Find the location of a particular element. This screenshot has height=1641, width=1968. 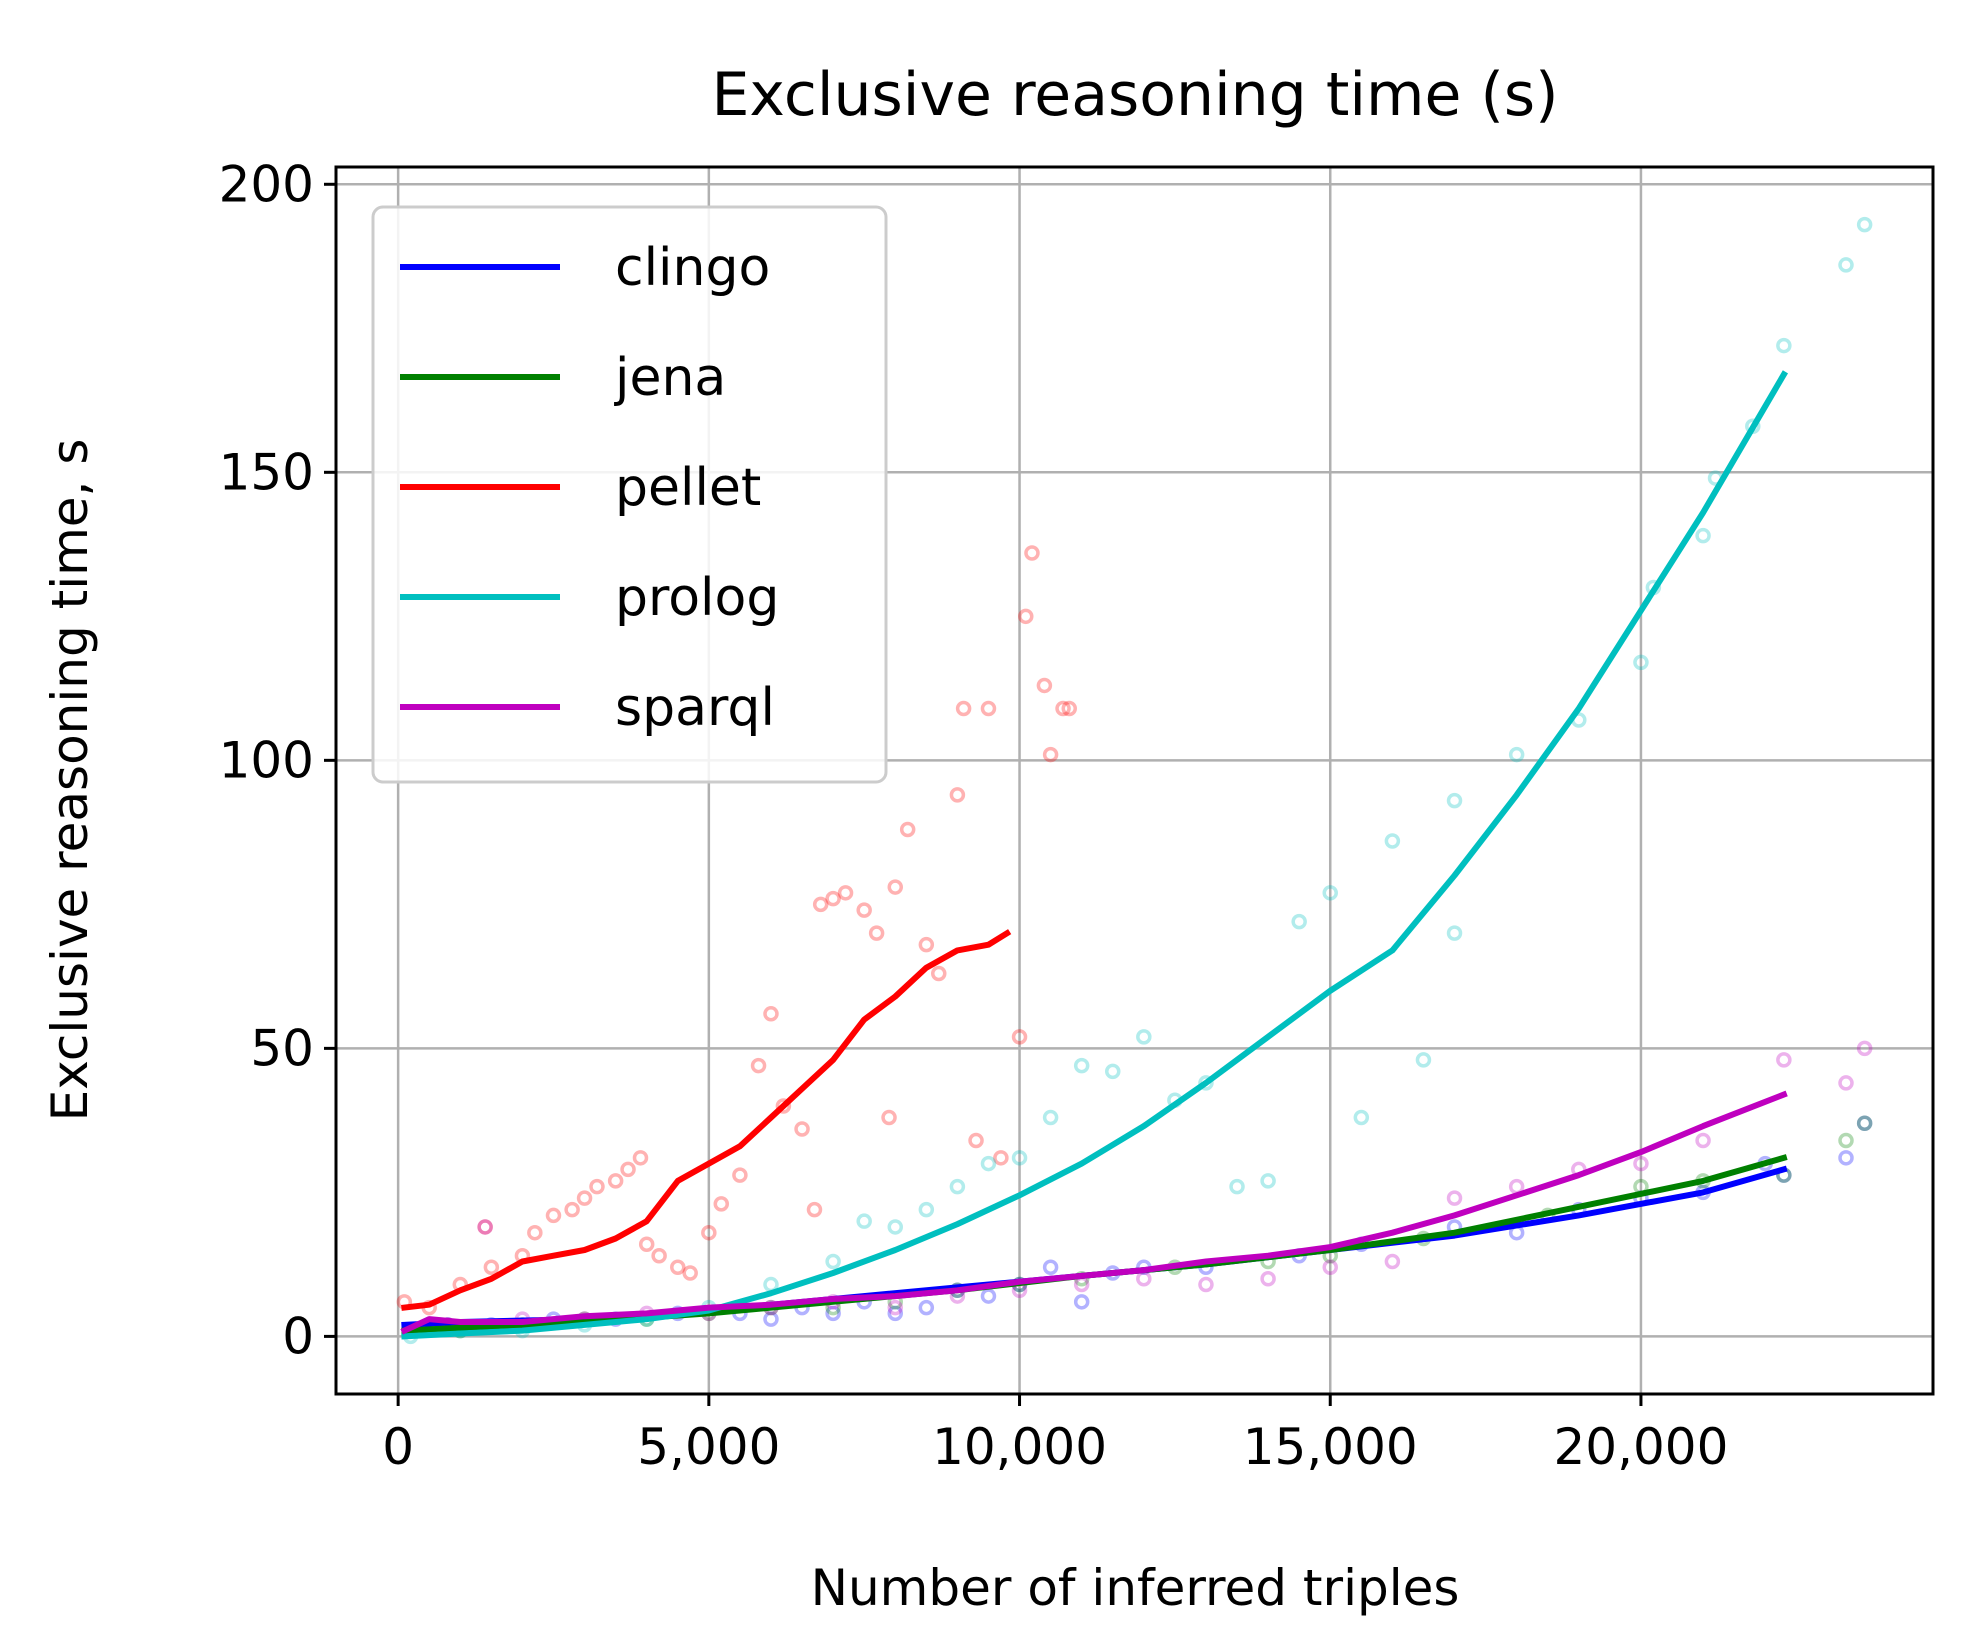

legend-box is located at coordinates (629, 494).